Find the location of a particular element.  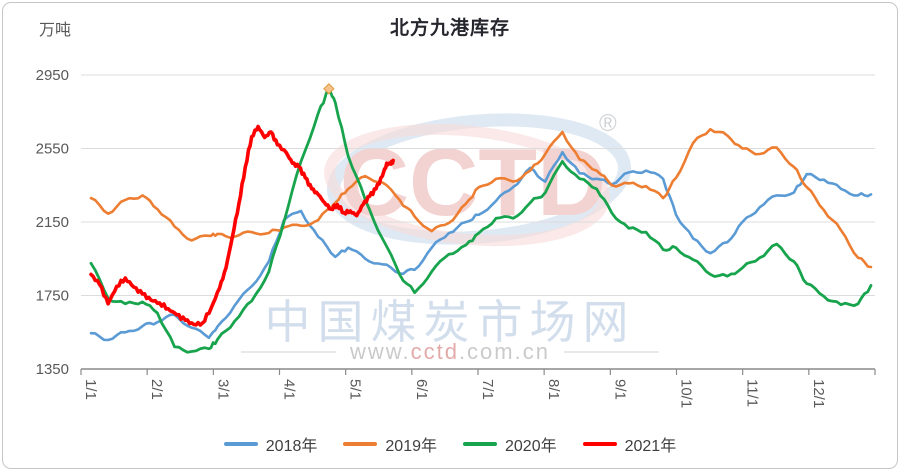

logo-blue-orbit-icon is located at coordinates (478, 179).